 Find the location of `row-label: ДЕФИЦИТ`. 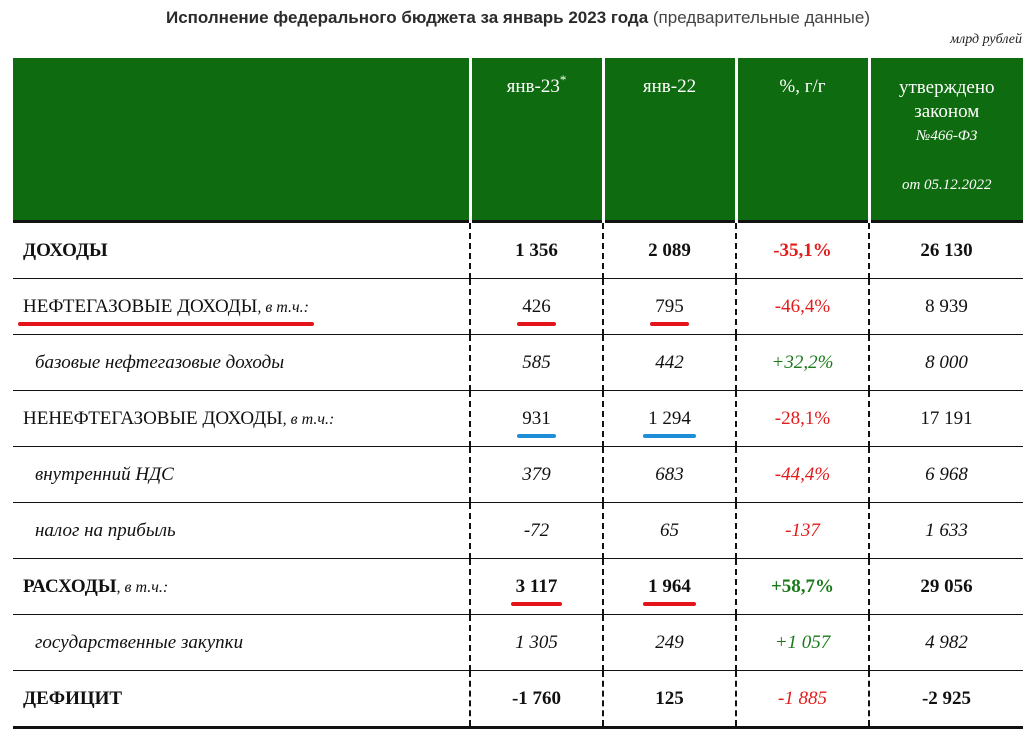

row-label: ДЕФИЦИТ is located at coordinates (241, 699).